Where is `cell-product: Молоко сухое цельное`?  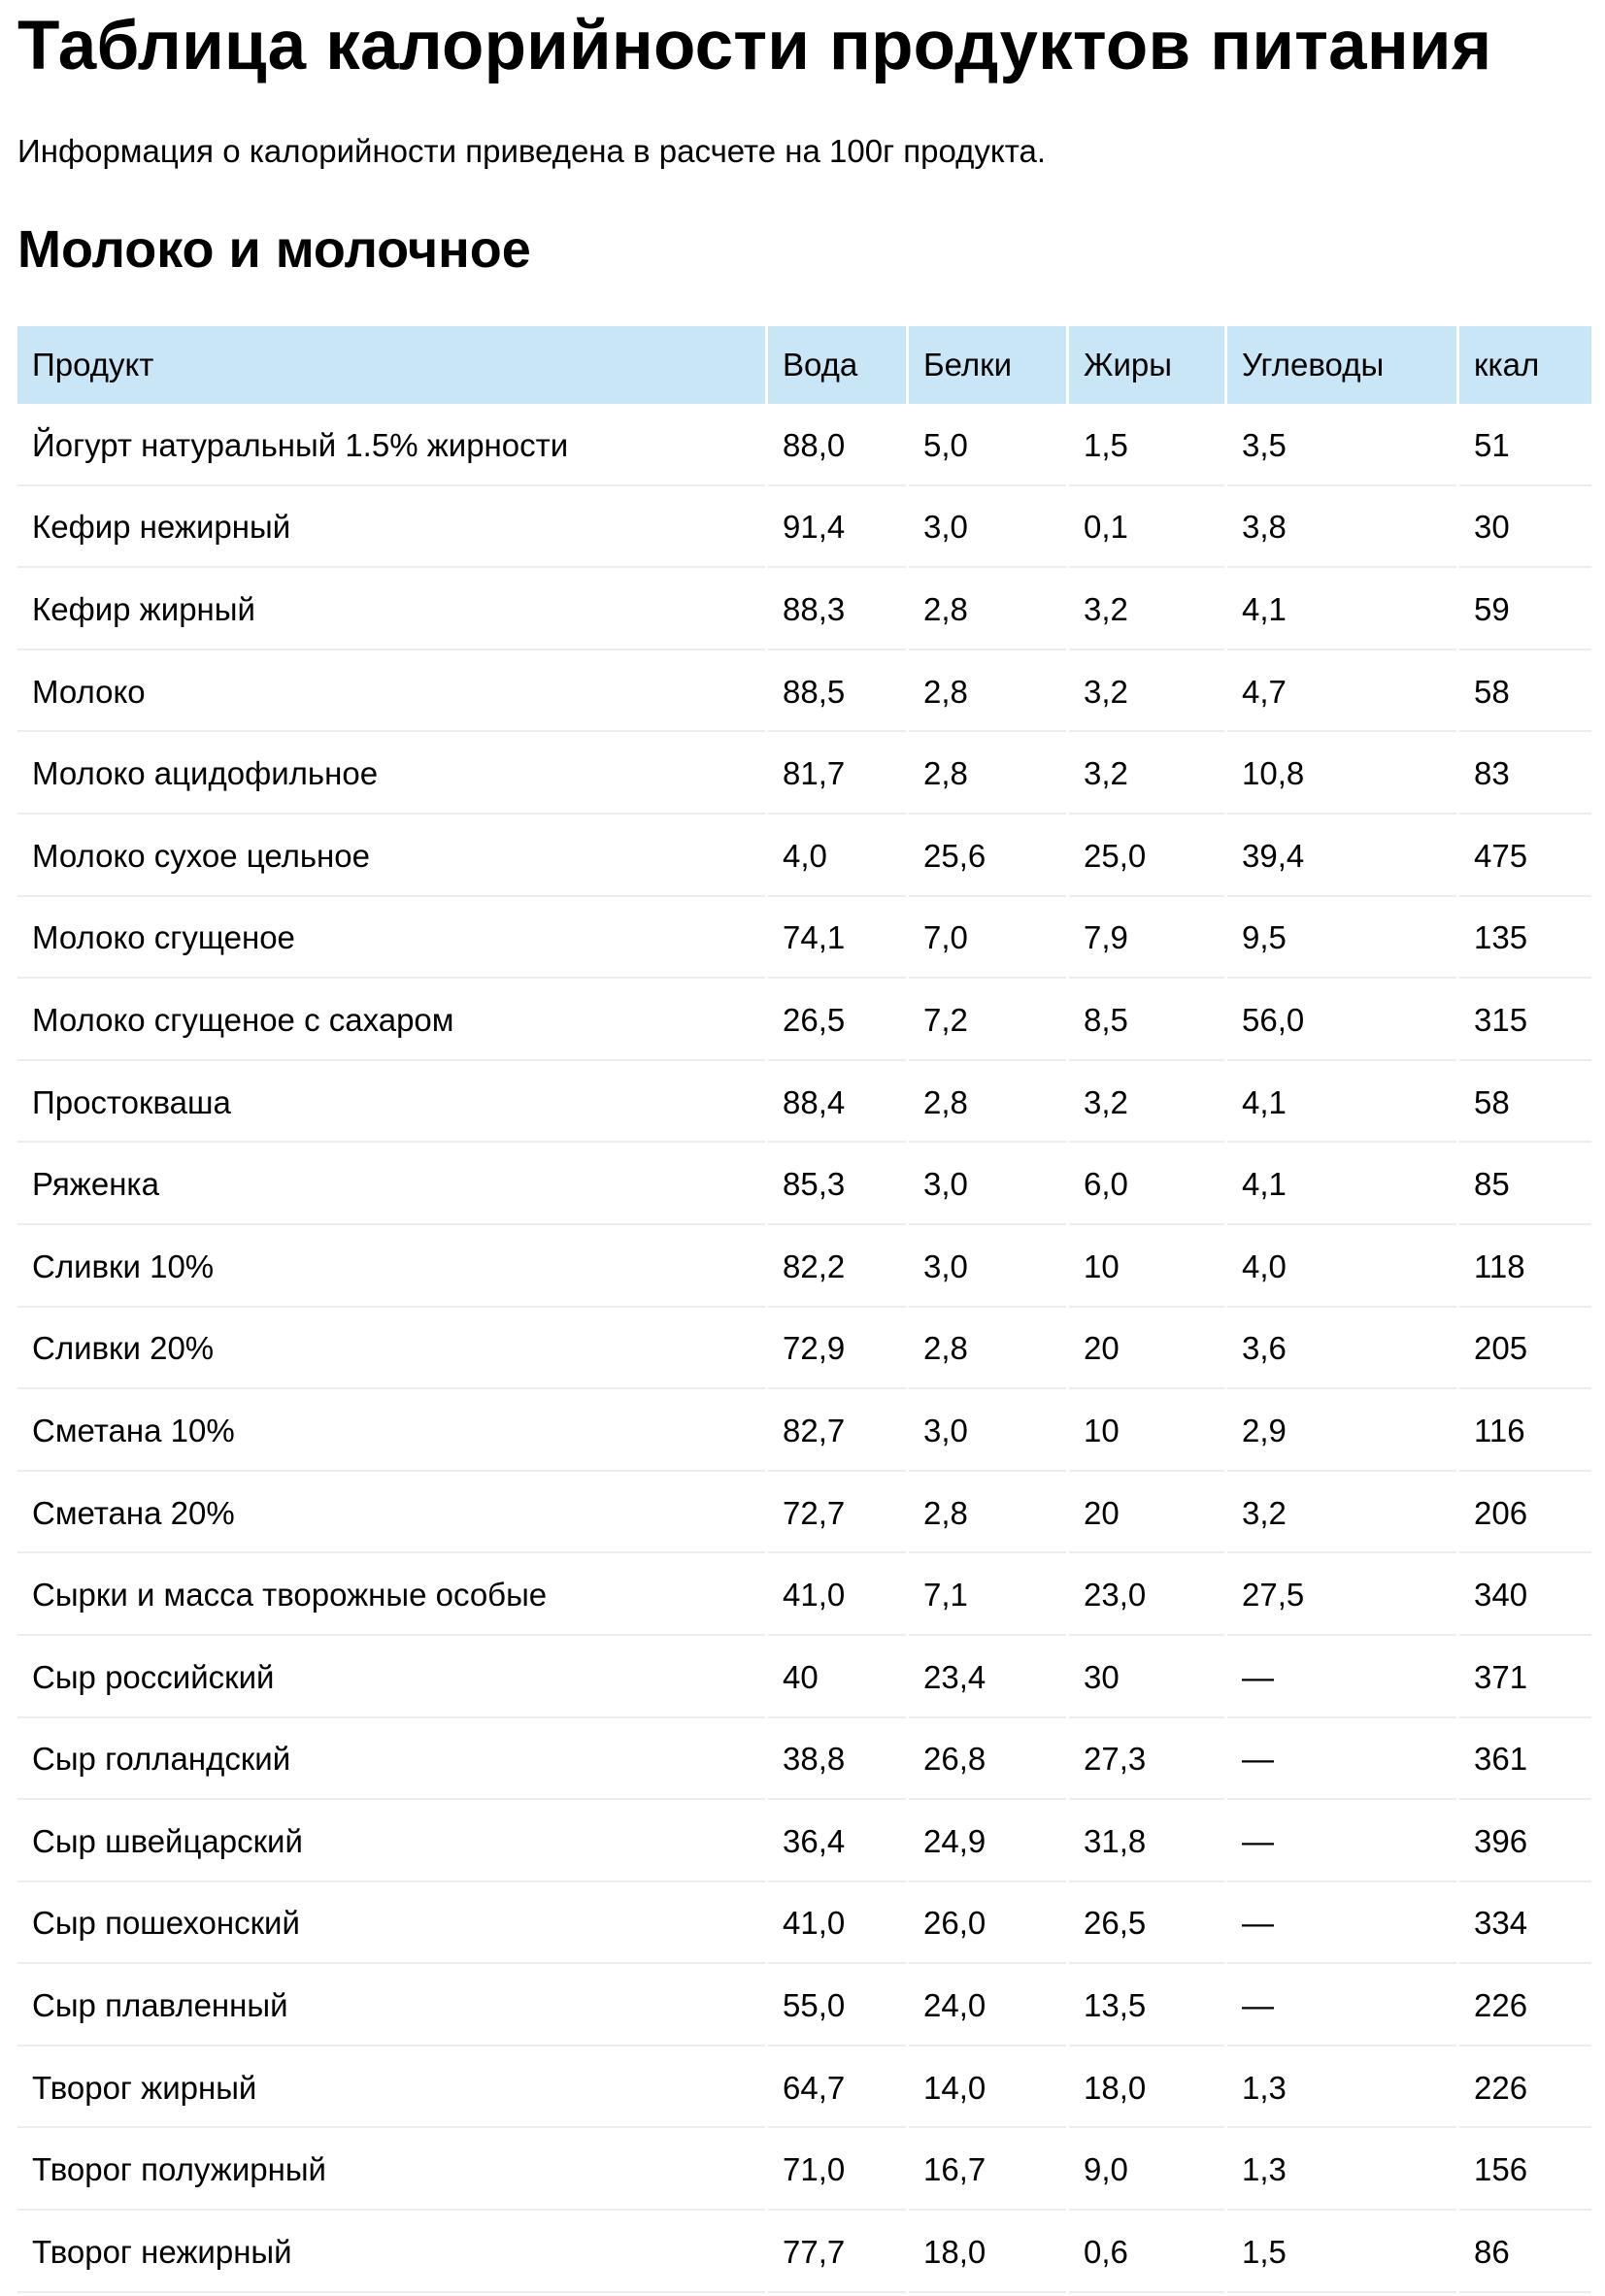 cell-product: Молоко сухое цельное is located at coordinates (391, 856).